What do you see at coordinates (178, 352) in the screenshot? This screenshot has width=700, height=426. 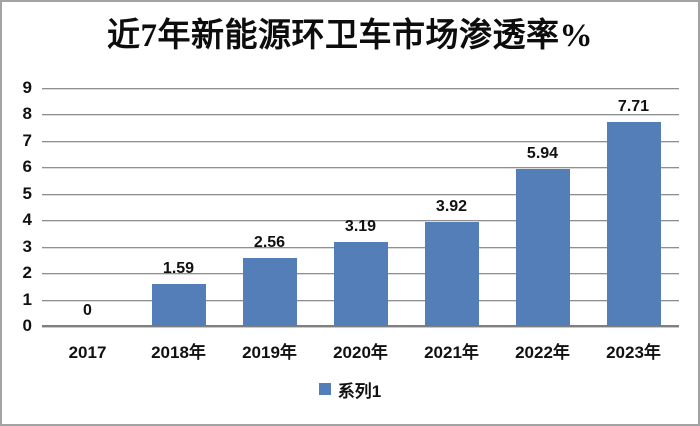 I see `x-tick-label-2018年: 2018年` at bounding box center [178, 352].